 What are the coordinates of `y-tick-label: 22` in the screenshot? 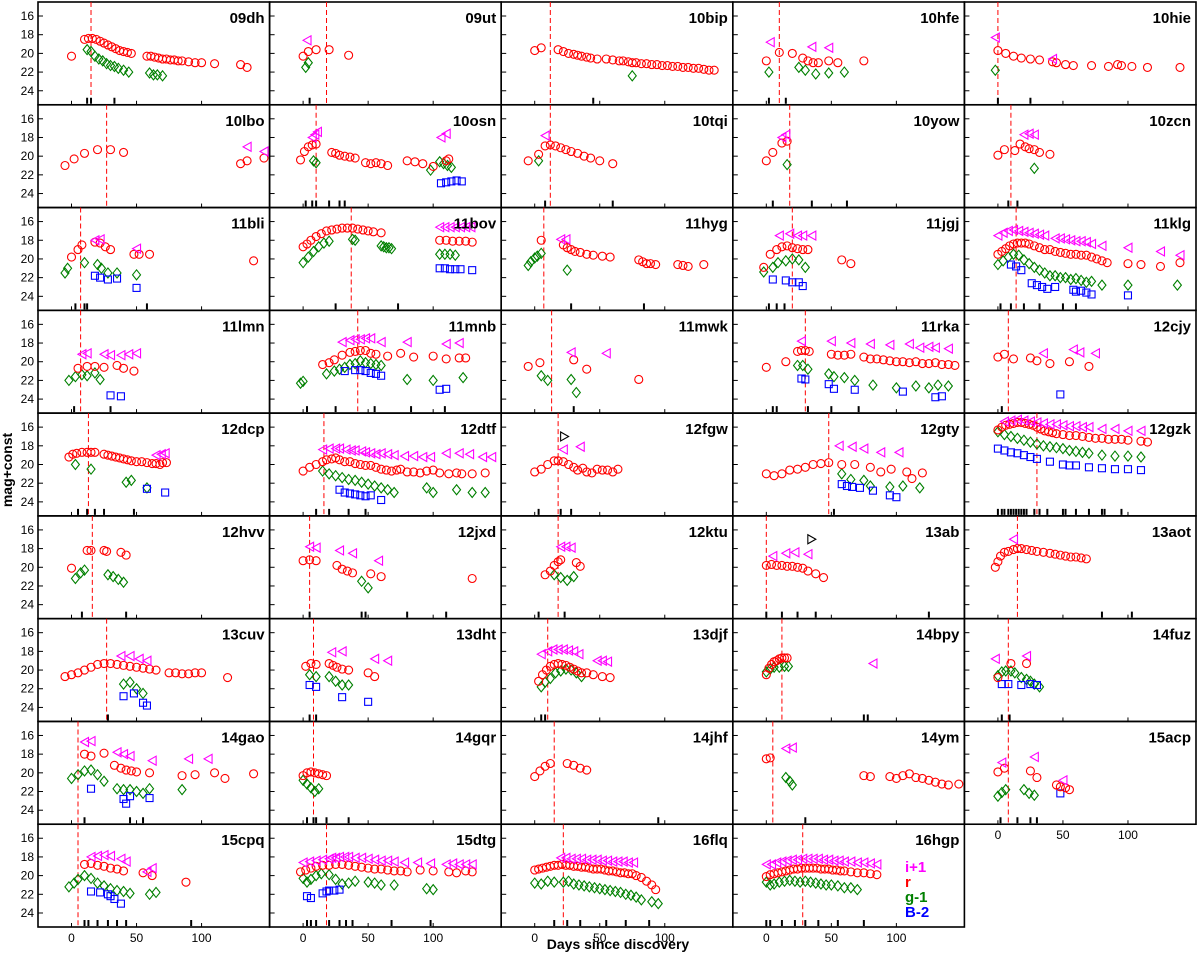 It's located at (28, 380).